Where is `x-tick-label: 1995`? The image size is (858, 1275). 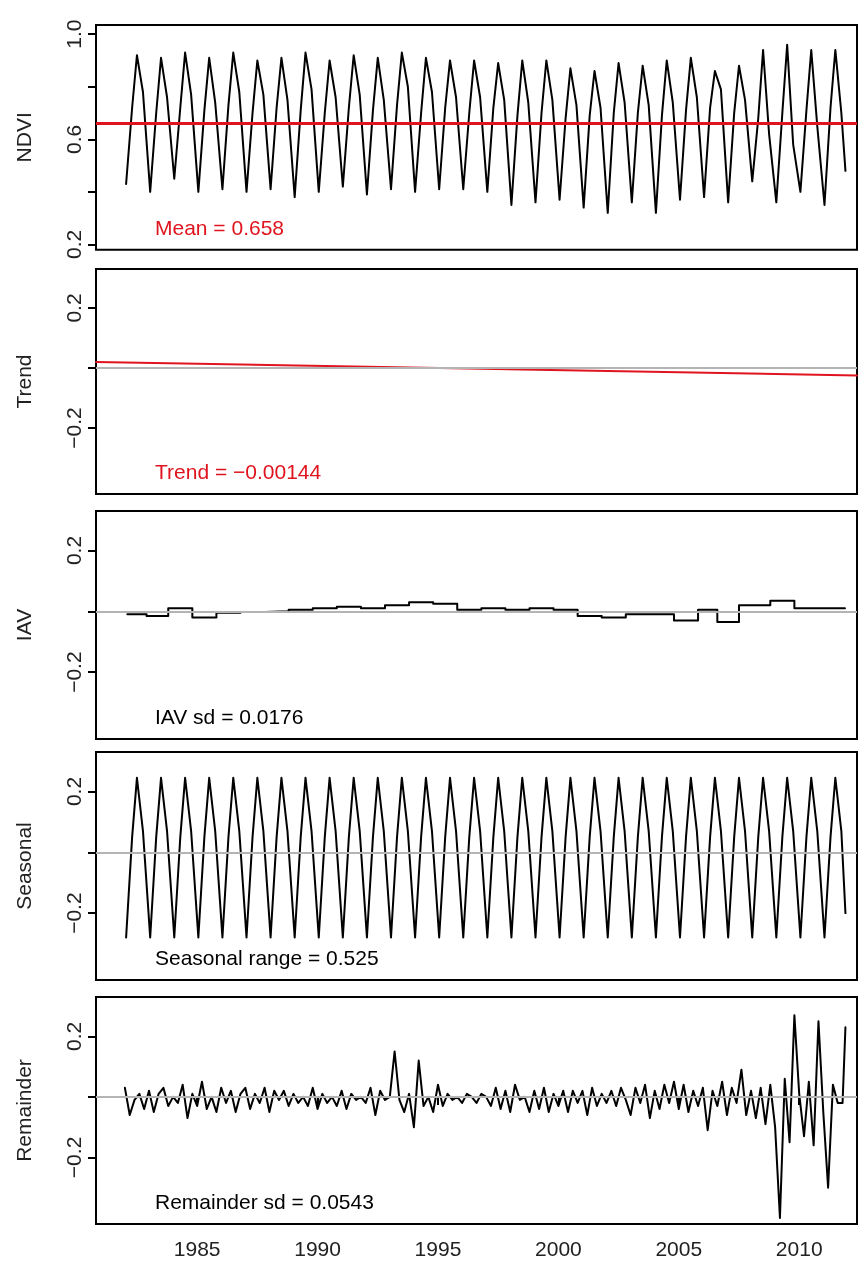
x-tick-label: 1995 is located at coordinates (438, 1248).